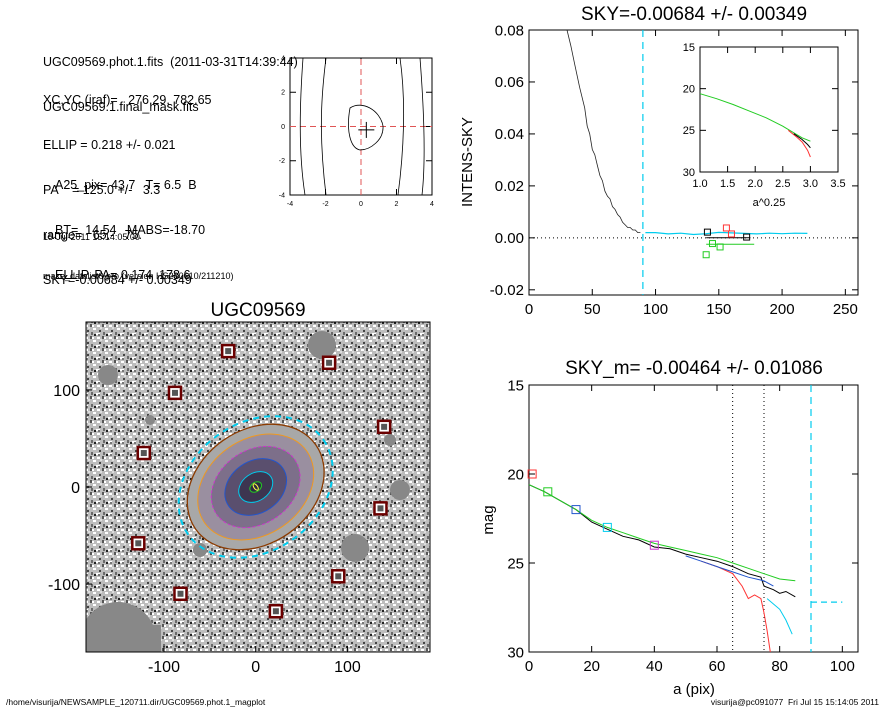  Describe the element at coordinates (127, 100) in the screenshot. I see `xcyc-line: XC,YC (iraf)= 276.29, 782.65` at that location.